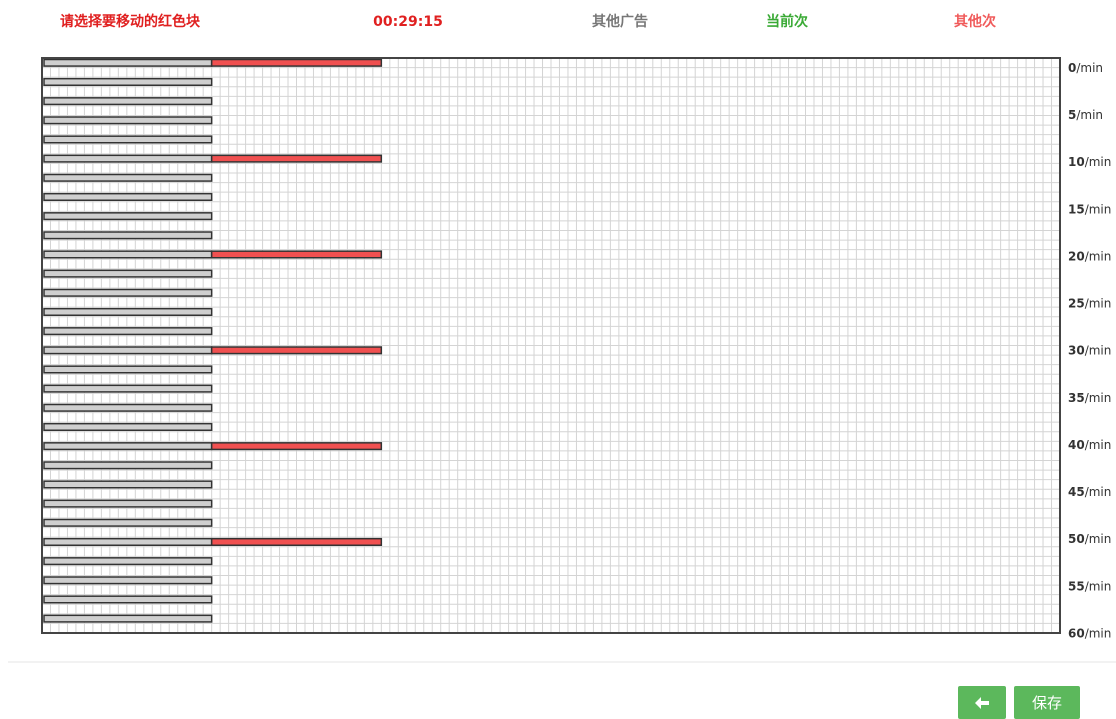  What do you see at coordinates (1076, 397) in the screenshot?
I see `time-value: 35` at bounding box center [1076, 397].